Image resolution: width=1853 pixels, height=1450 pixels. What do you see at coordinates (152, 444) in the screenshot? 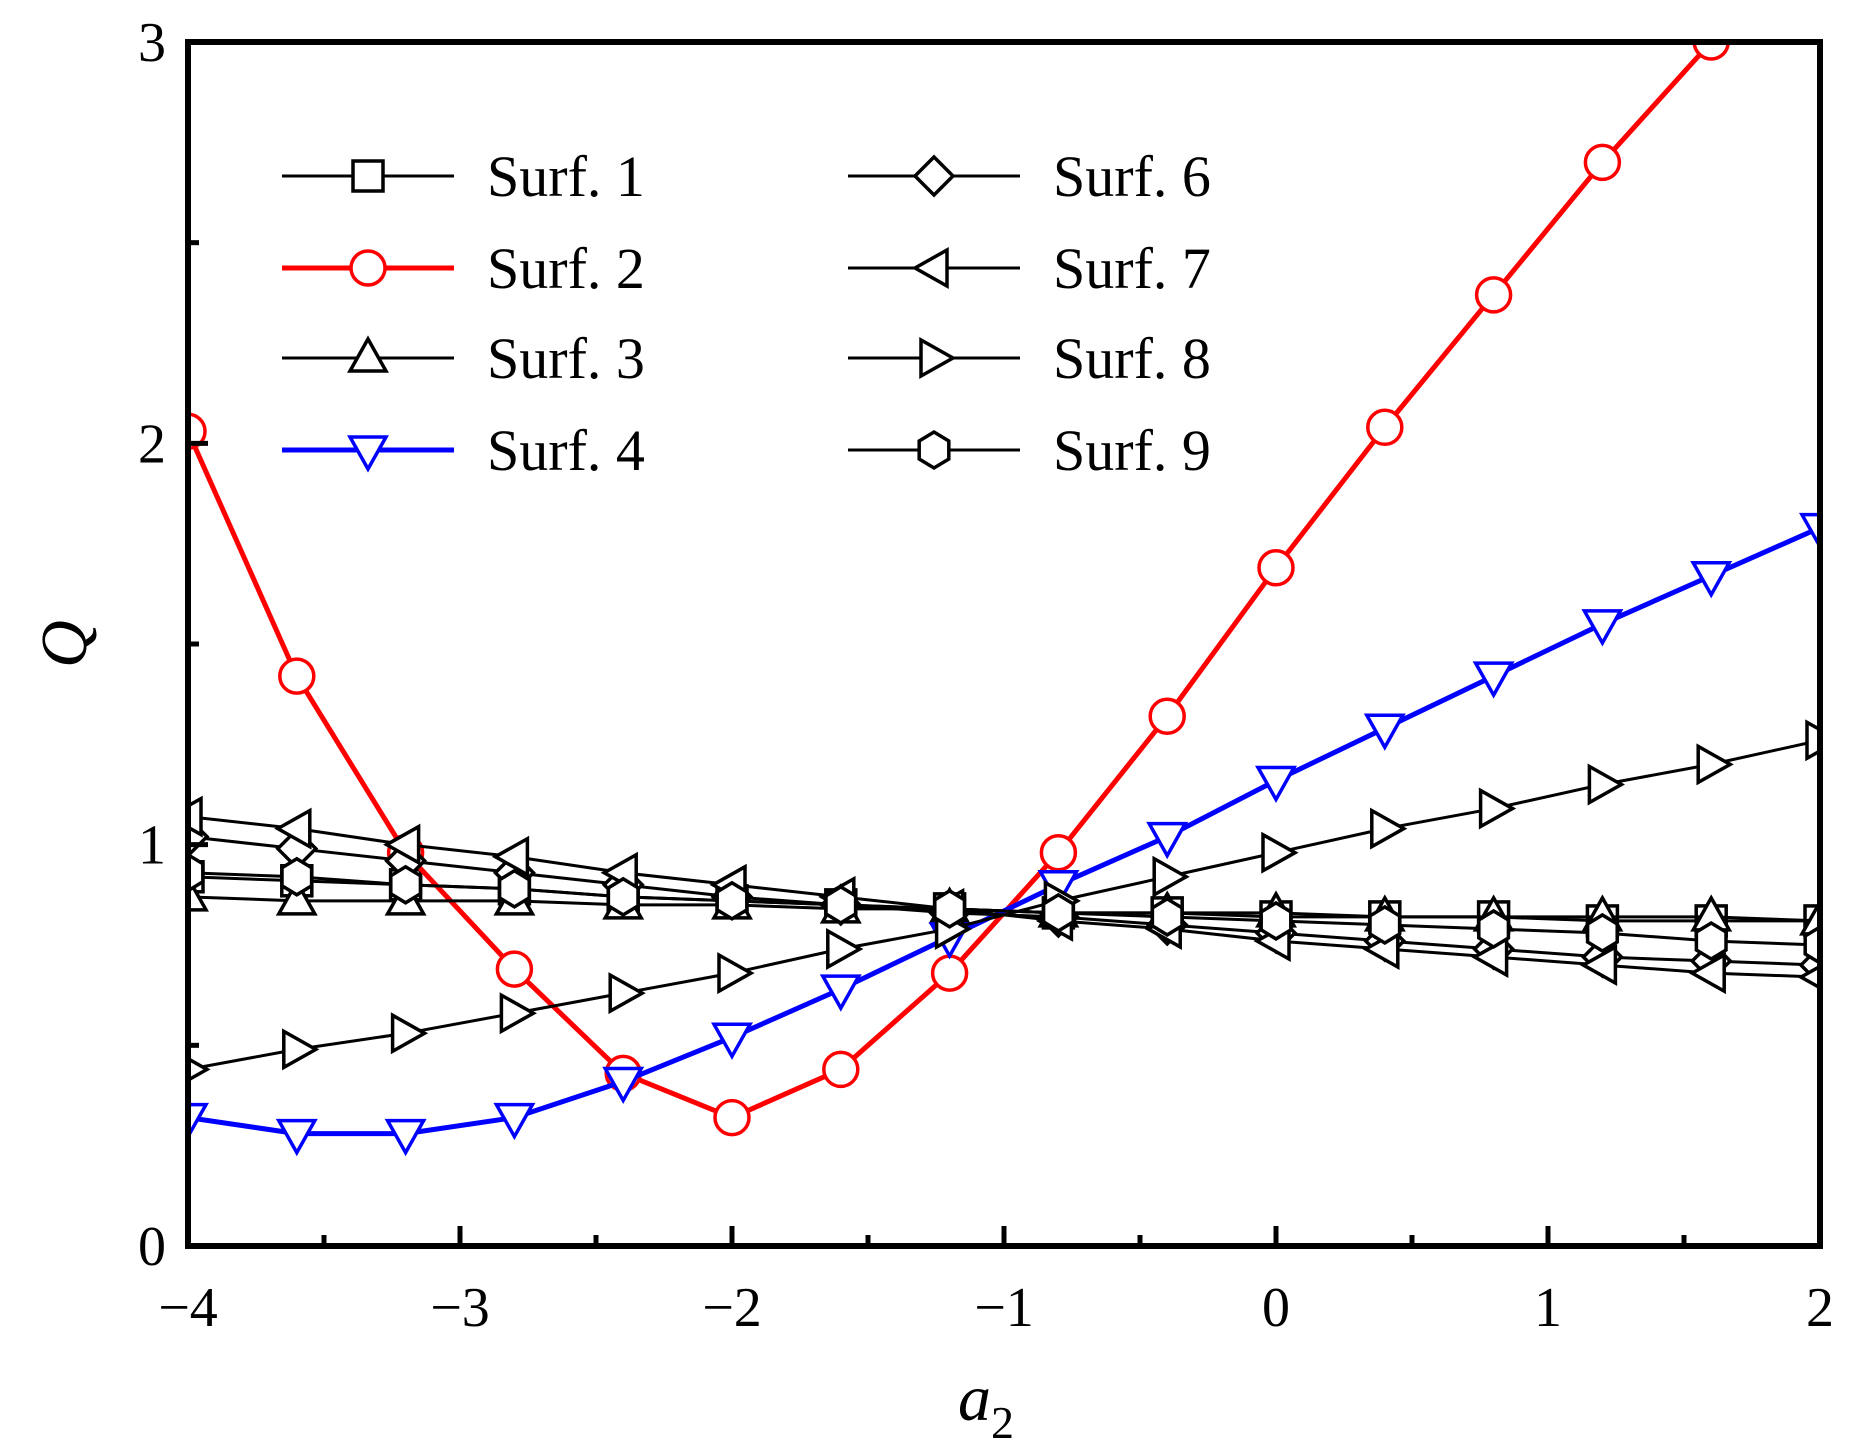
I see `y-tick-label: 2` at bounding box center [152, 444].